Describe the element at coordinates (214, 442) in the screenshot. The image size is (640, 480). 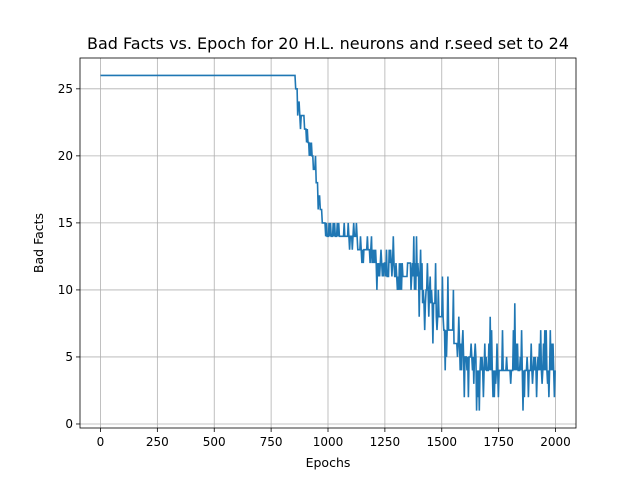
I see `x-tick-label: 500` at that location.